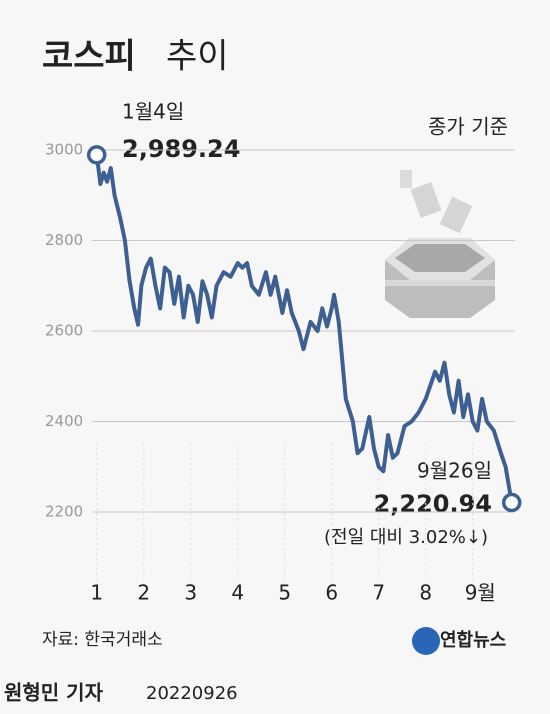  Describe the element at coordinates (64, 421) in the screenshot. I see `y-tick-label: 2400` at that location.